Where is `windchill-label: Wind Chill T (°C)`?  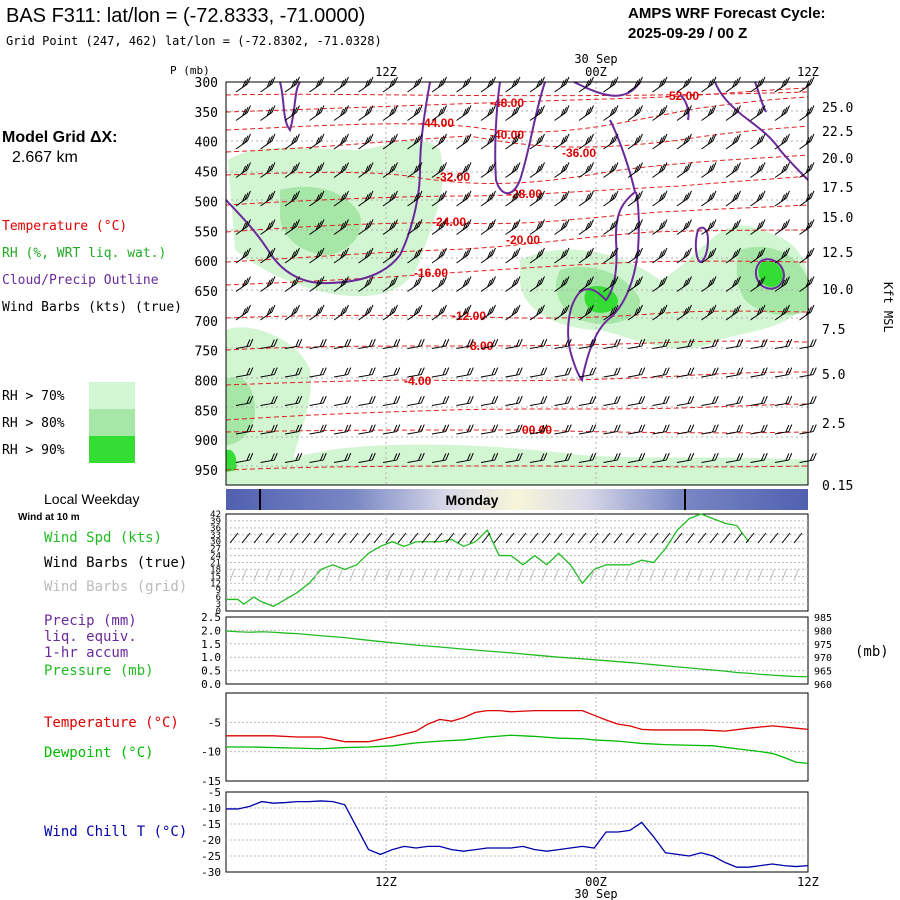 windchill-label: Wind Chill T (°C) is located at coordinates (115, 832).